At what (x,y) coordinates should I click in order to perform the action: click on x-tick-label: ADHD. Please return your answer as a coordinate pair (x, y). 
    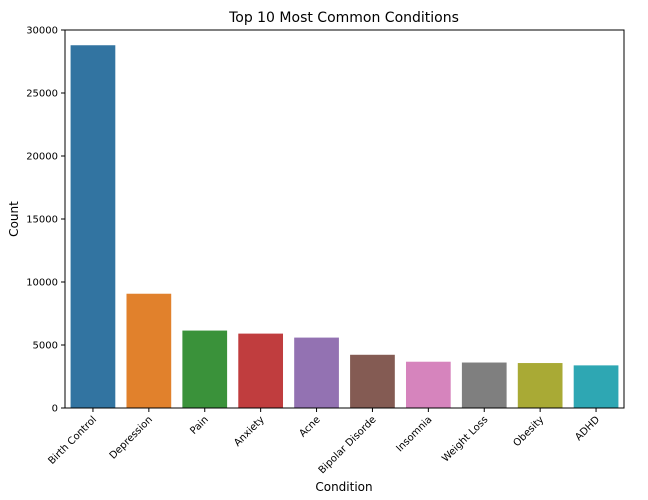
    Looking at the image, I should click on (587, 428).